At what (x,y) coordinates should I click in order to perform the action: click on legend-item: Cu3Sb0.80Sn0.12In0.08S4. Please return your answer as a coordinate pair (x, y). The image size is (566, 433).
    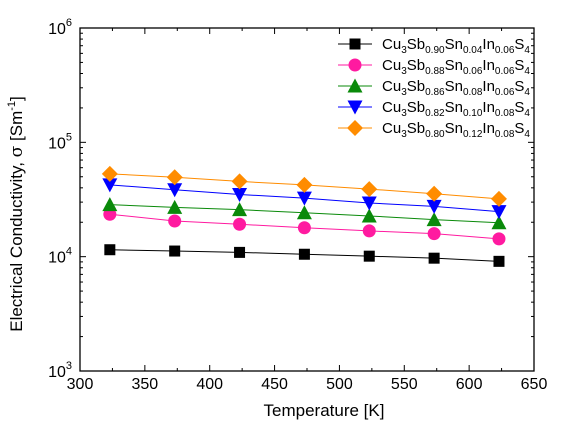
    Looking at the image, I should click on (434, 130).